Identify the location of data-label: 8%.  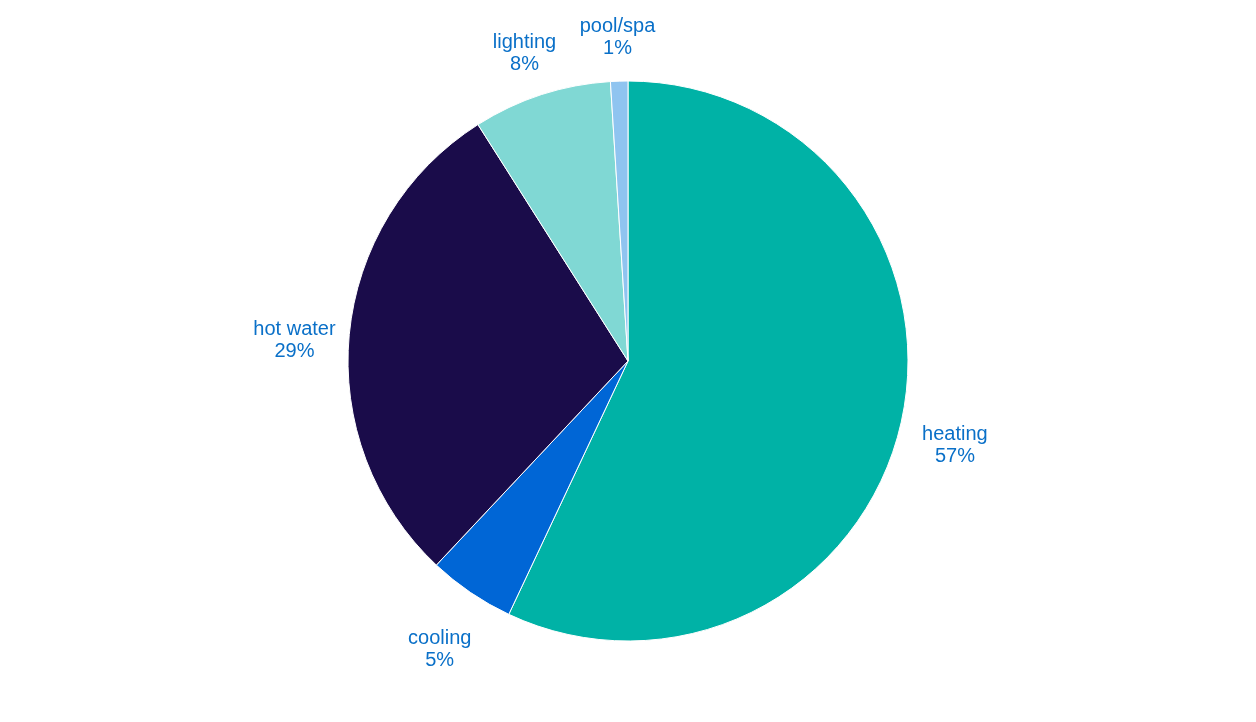
(525, 63).